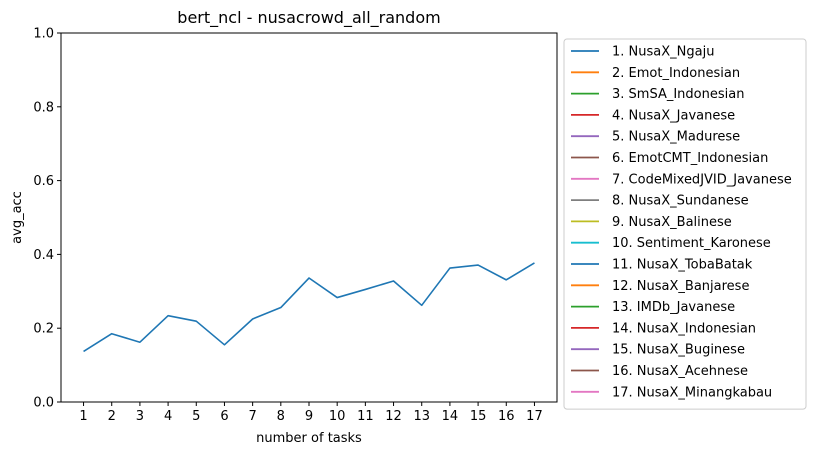 The height and width of the screenshot is (460, 816). Describe the element at coordinates (690, 158) in the screenshot. I see `legend-label: 6. EmotCMT_Indonesian` at that location.